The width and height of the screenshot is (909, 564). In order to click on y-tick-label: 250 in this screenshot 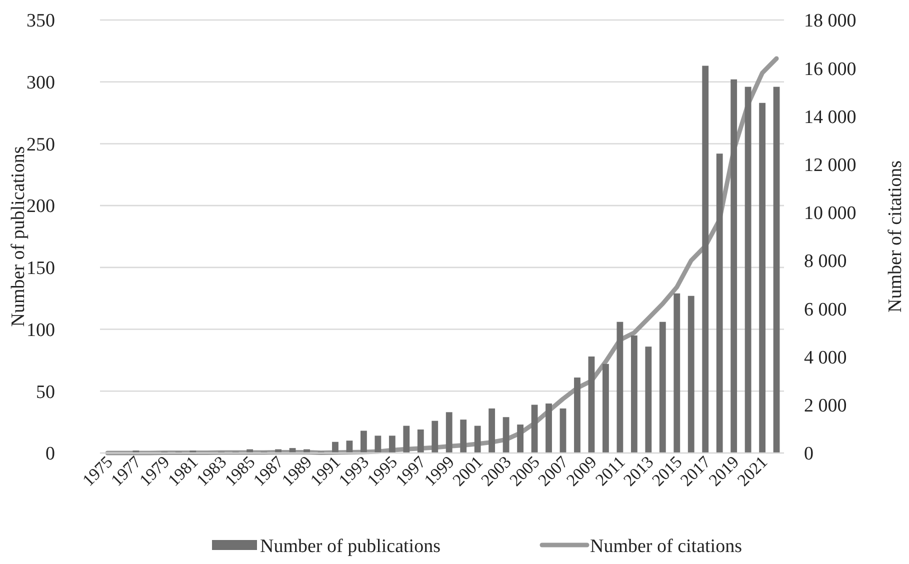, I will do `click(40, 145)`.